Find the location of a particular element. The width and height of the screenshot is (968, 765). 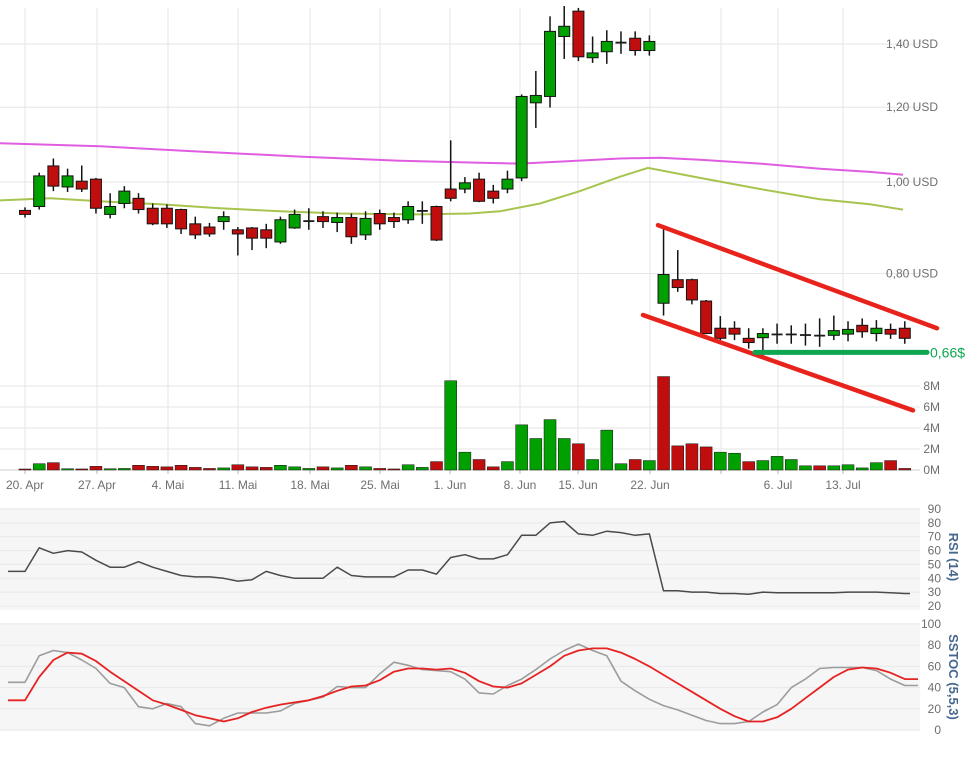

stoch-axis-label: 80 is located at coordinates (935, 645).